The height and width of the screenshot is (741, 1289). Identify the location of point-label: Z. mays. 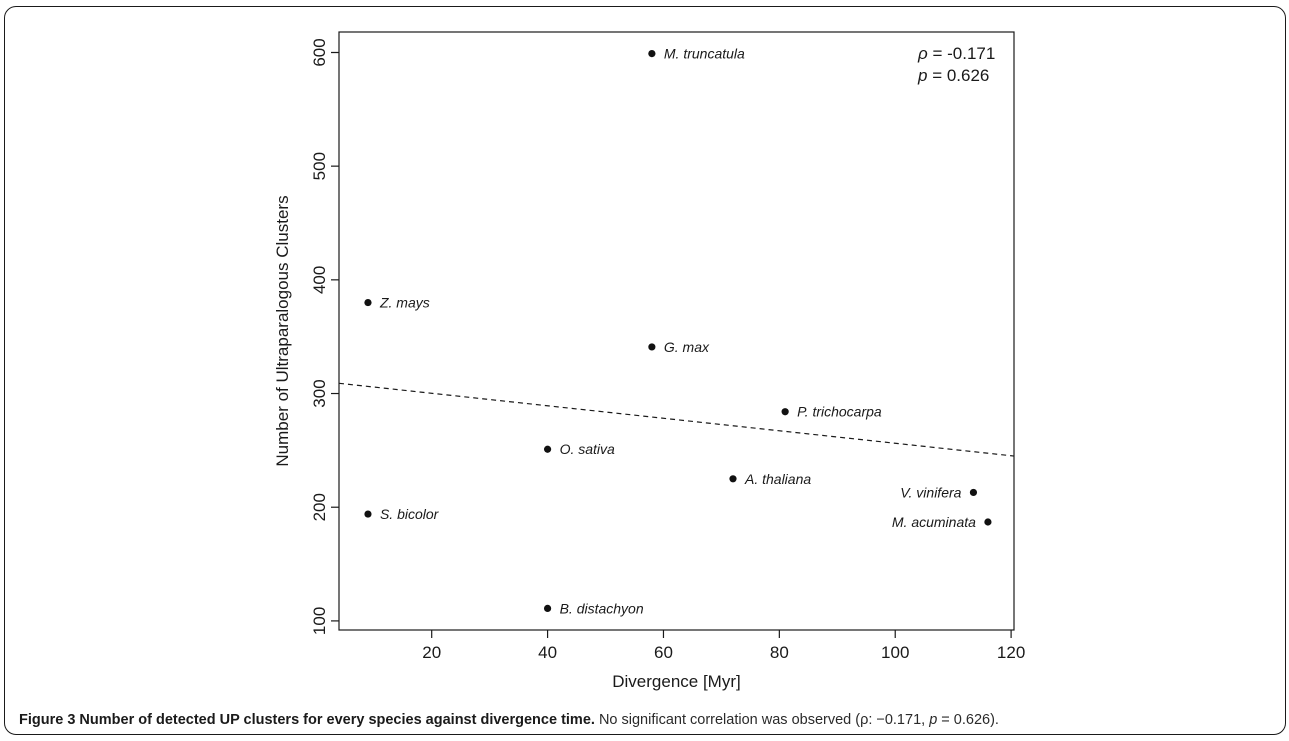
(404, 303).